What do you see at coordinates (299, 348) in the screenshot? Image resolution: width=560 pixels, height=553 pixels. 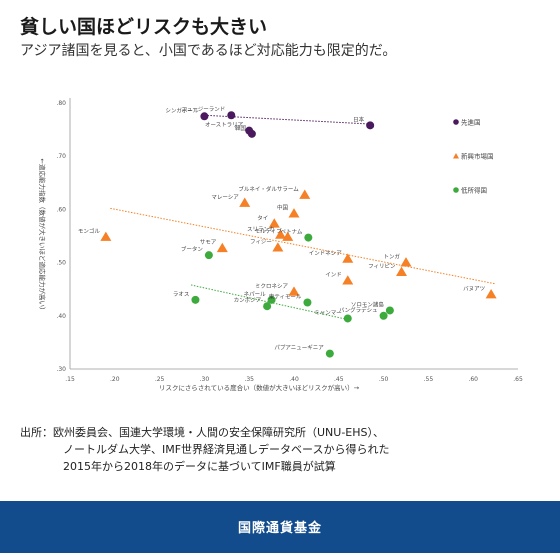 I see `data-point-label: パプアニューギニア` at bounding box center [299, 348].